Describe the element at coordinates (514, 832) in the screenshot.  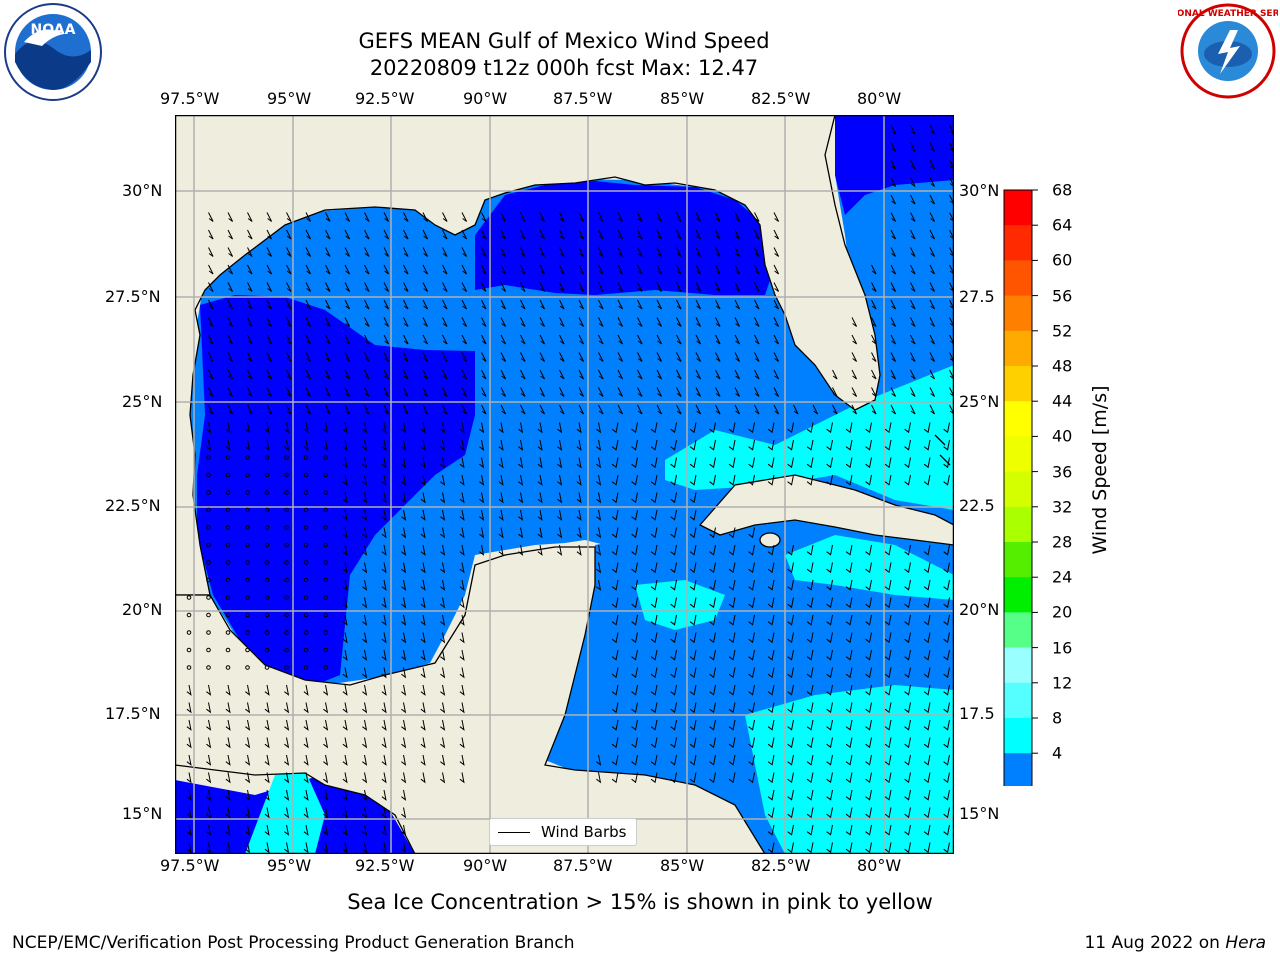
I see `legend-line` at that location.